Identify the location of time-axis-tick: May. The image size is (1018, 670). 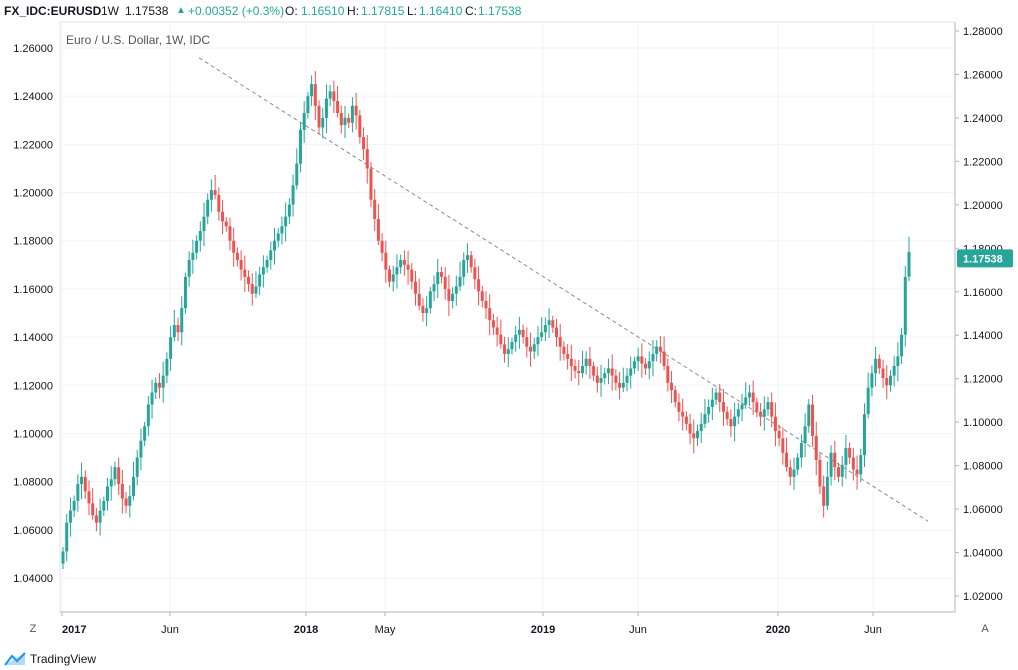
(385, 630).